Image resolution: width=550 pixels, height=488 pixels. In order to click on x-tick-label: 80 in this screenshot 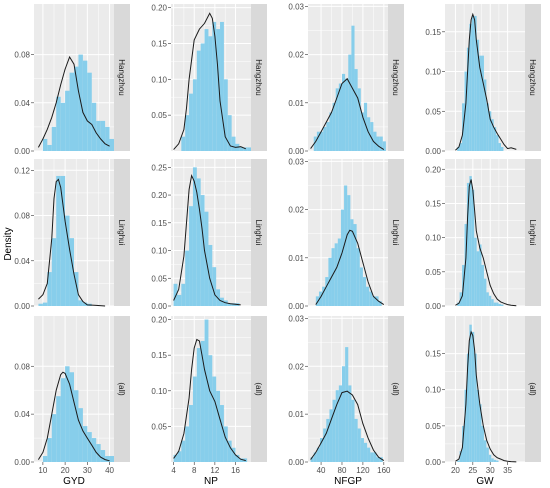, I will do `click(342, 470)`.